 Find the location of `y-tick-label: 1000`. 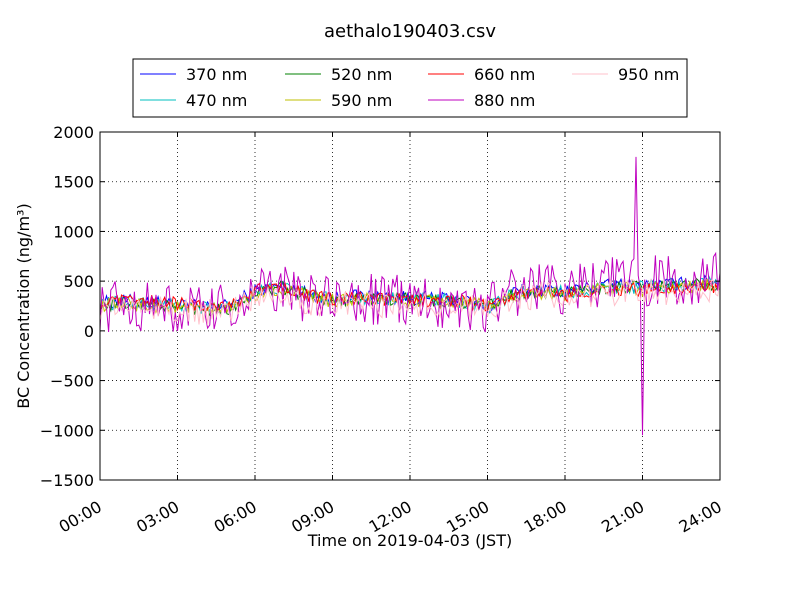

y-tick-label: 1000 is located at coordinates (73, 231).